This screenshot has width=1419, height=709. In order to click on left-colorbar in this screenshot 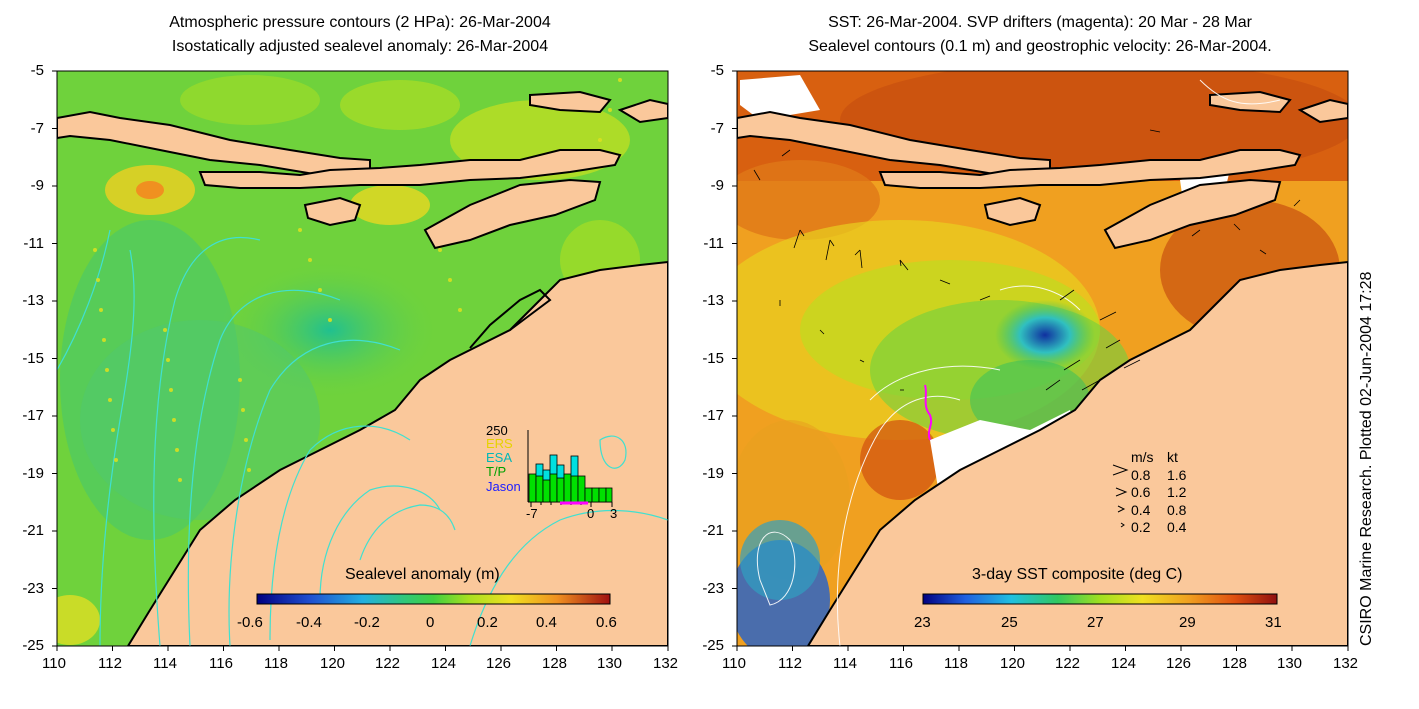, I will do `click(433, 599)`.